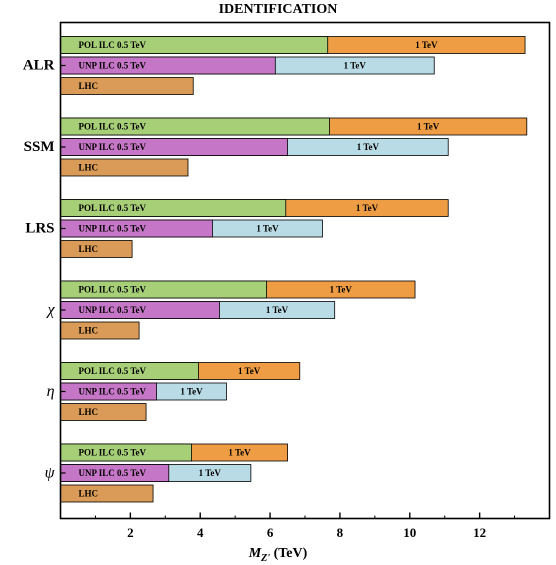 The width and height of the screenshot is (556, 565). Describe the element at coordinates (278, 9) in the screenshot. I see `chart-title: IDENTIFICATION` at that location.